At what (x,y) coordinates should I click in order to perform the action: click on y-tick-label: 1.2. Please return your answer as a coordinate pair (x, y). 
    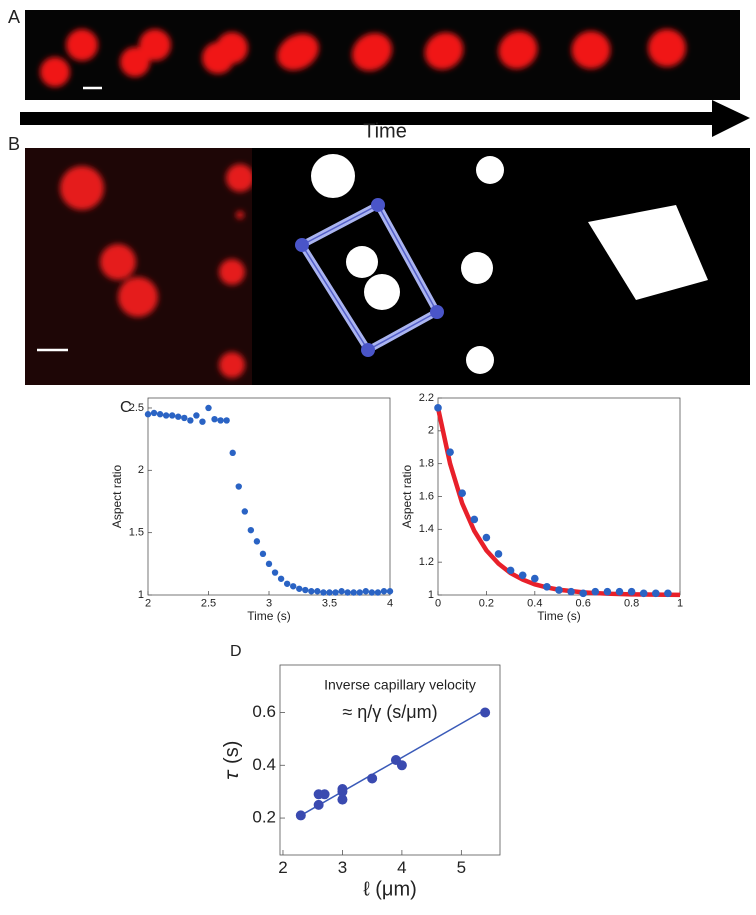
    Looking at the image, I should click on (426, 562).